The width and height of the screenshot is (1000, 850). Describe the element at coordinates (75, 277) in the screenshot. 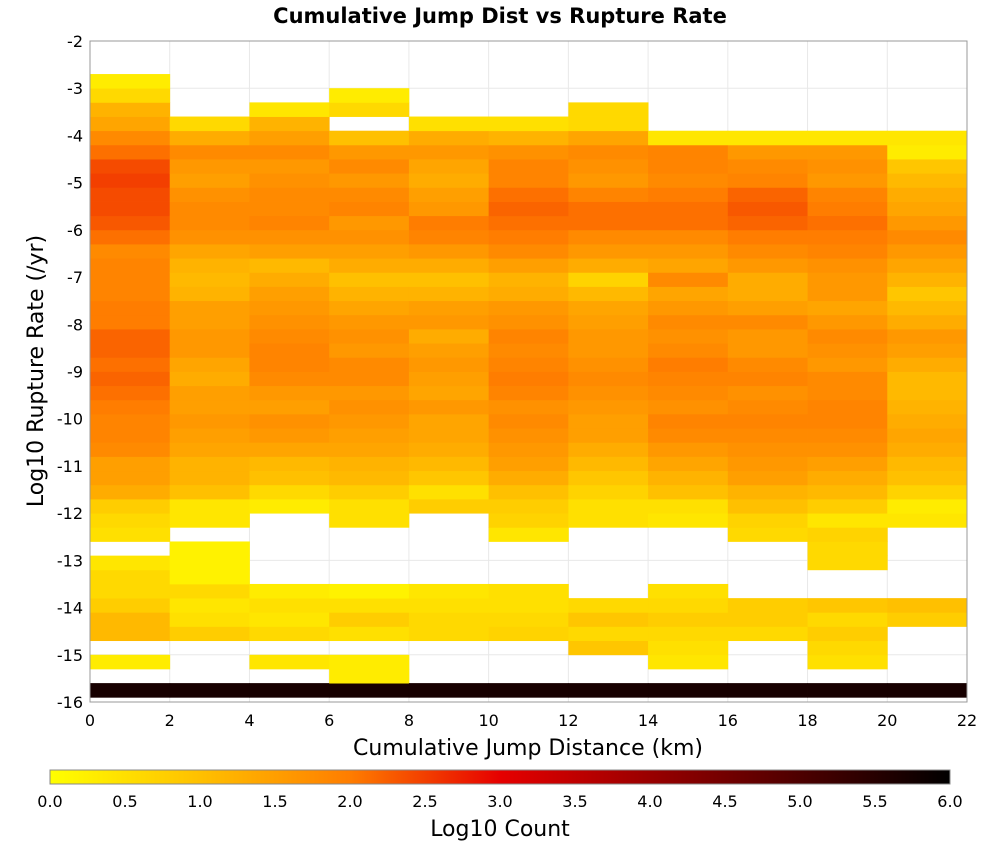

I see `y-tick-label: -7` at that location.